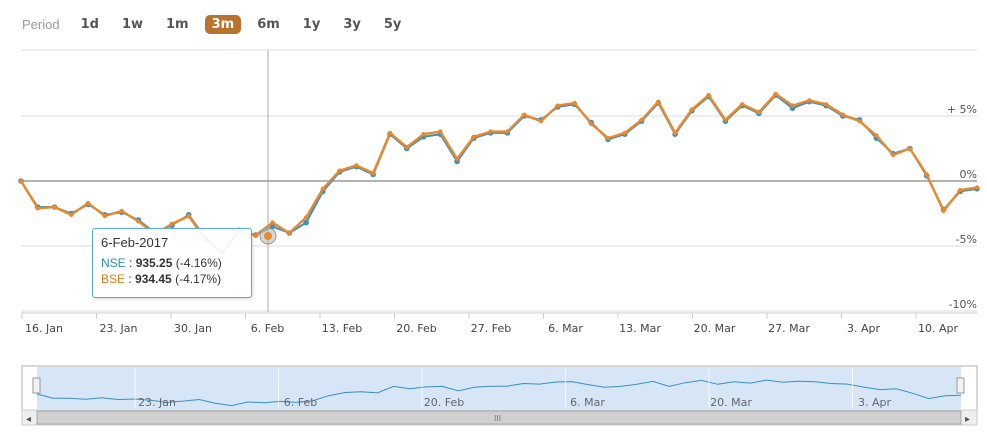 Image resolution: width=987 pixels, height=441 pixels. I want to click on period-btn-3m: 3m, so click(223, 24).